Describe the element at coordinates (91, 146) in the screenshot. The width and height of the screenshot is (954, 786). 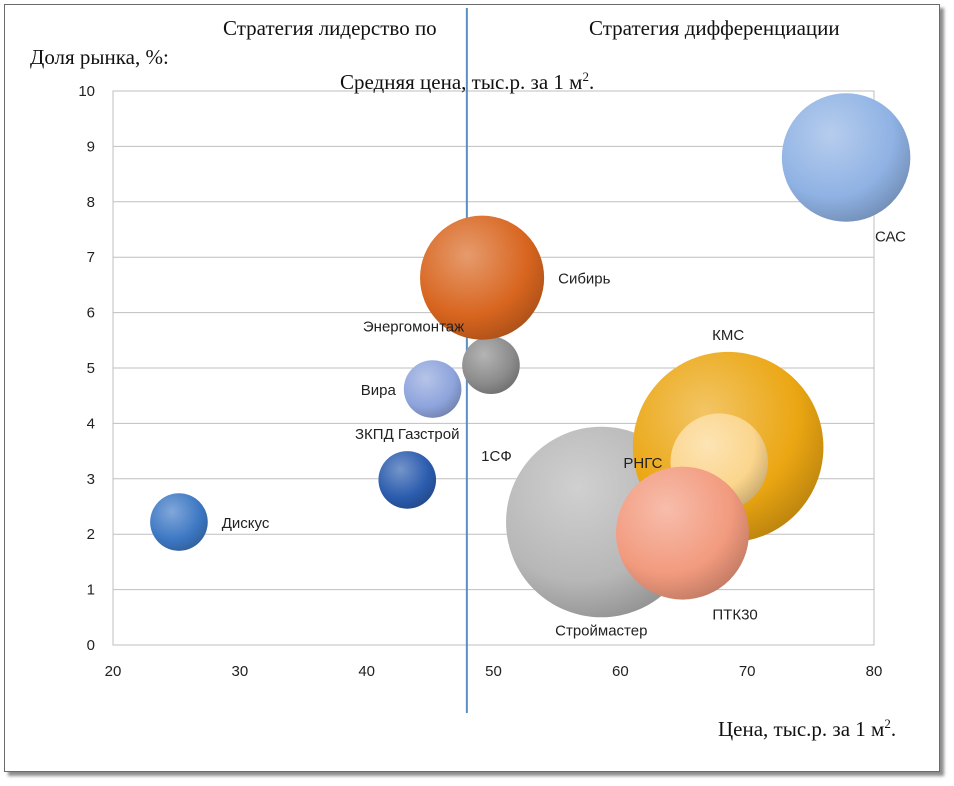
I see `y-tick-label: 9` at that location.